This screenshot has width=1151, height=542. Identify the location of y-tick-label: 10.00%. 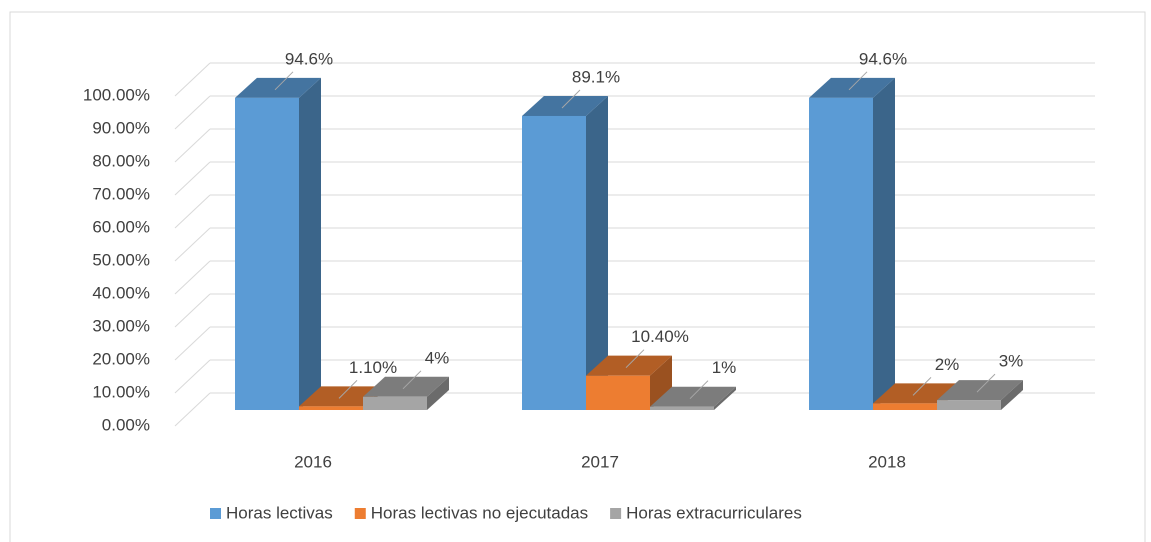
(121, 391).